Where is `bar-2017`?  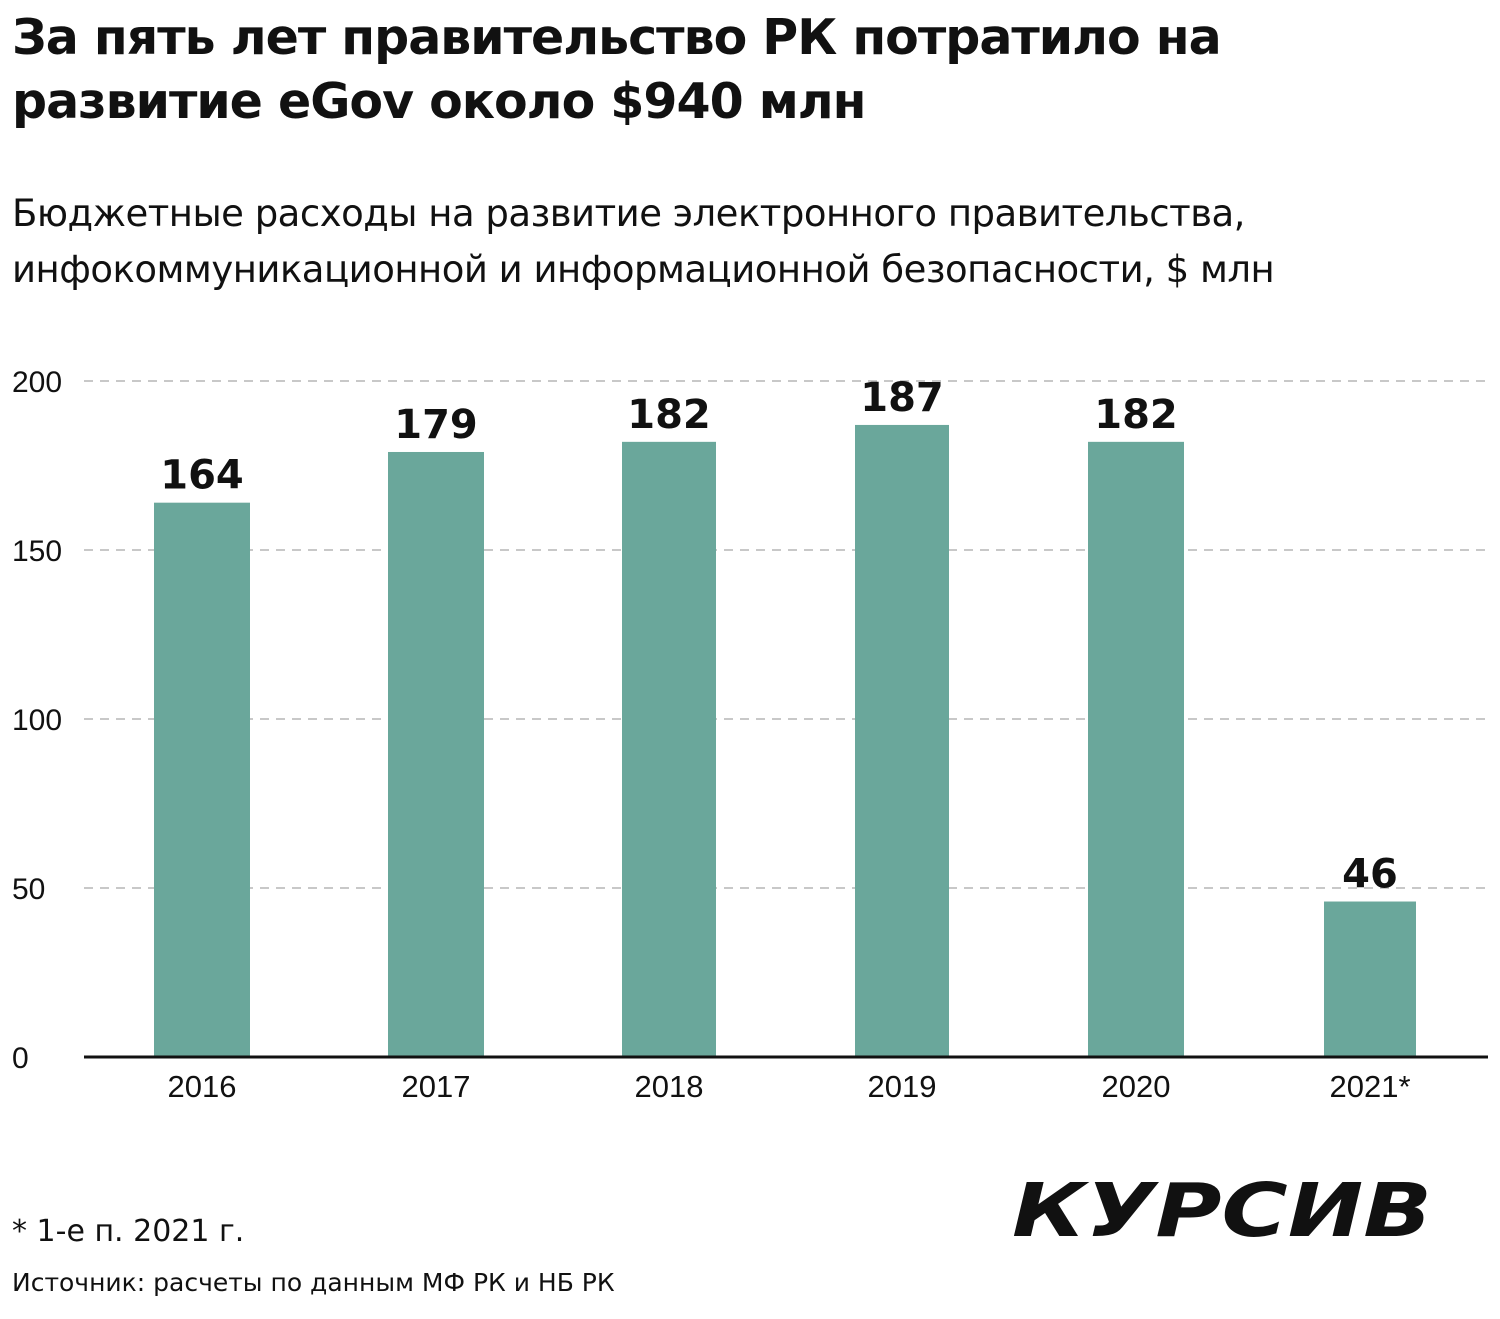
bar-2017 is located at coordinates (436, 754).